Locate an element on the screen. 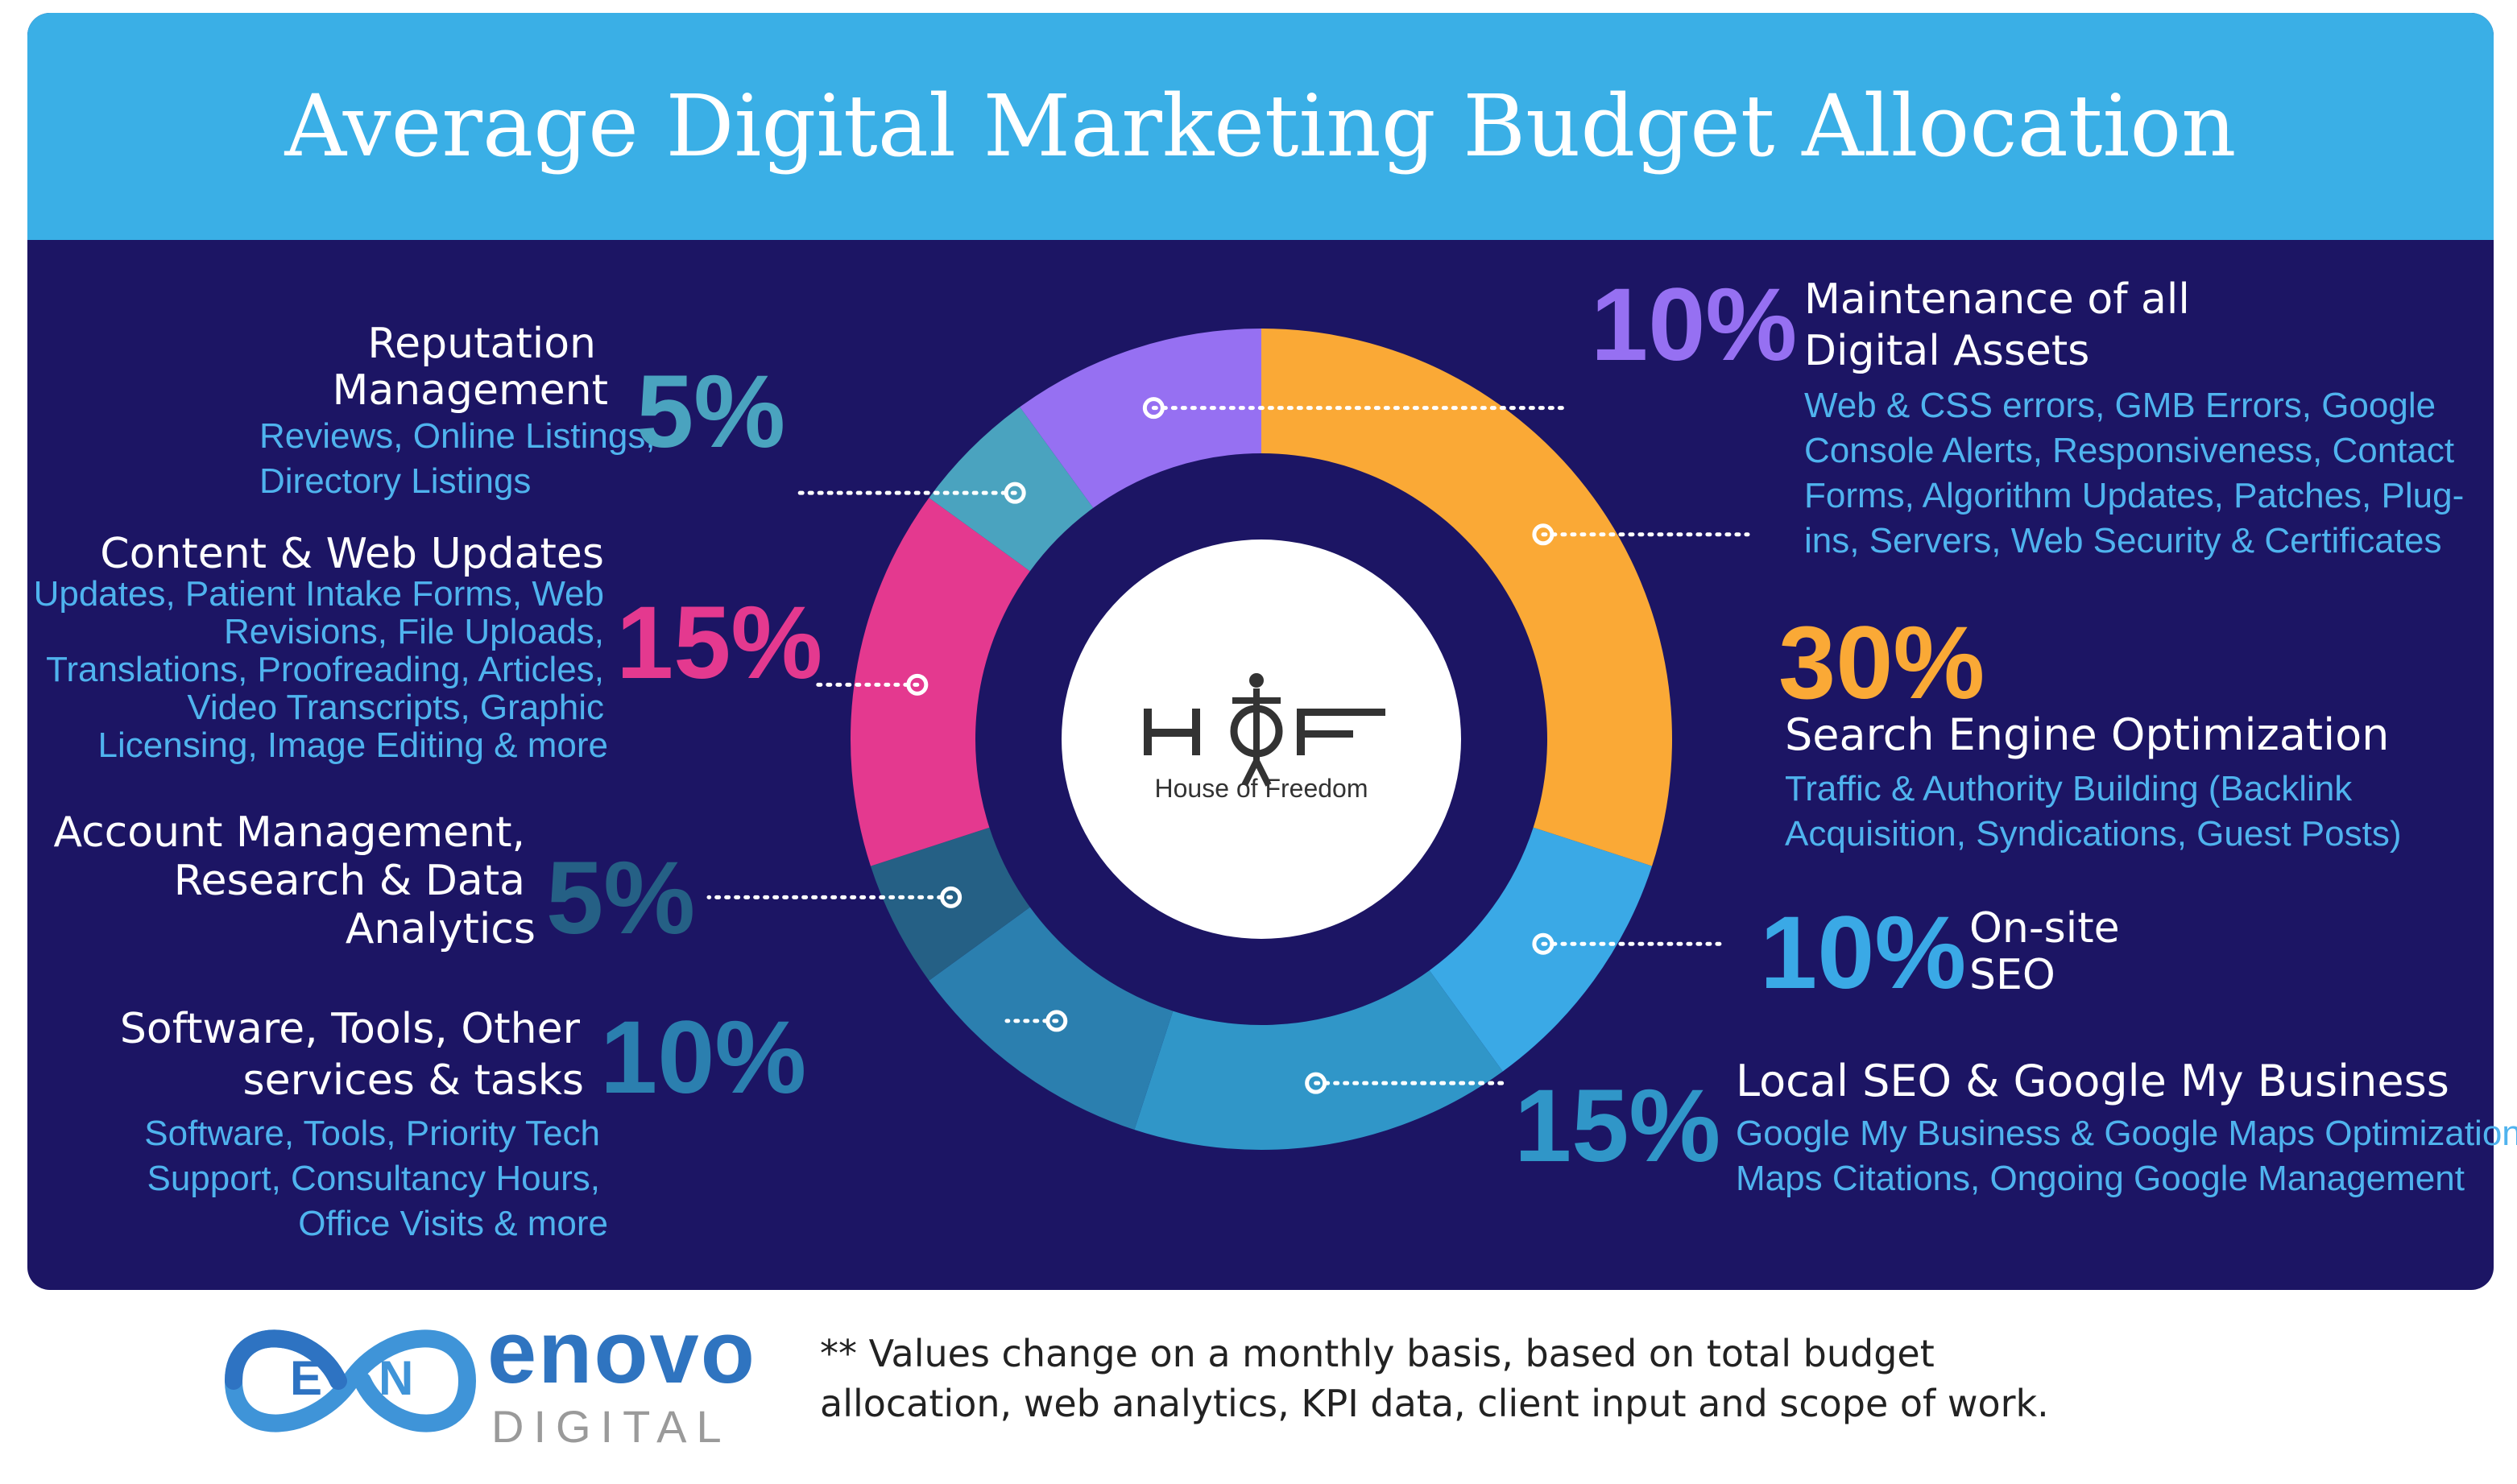 The height and width of the screenshot is (1484, 2517). svg-text: House of Freedom is located at coordinates (1261, 788).